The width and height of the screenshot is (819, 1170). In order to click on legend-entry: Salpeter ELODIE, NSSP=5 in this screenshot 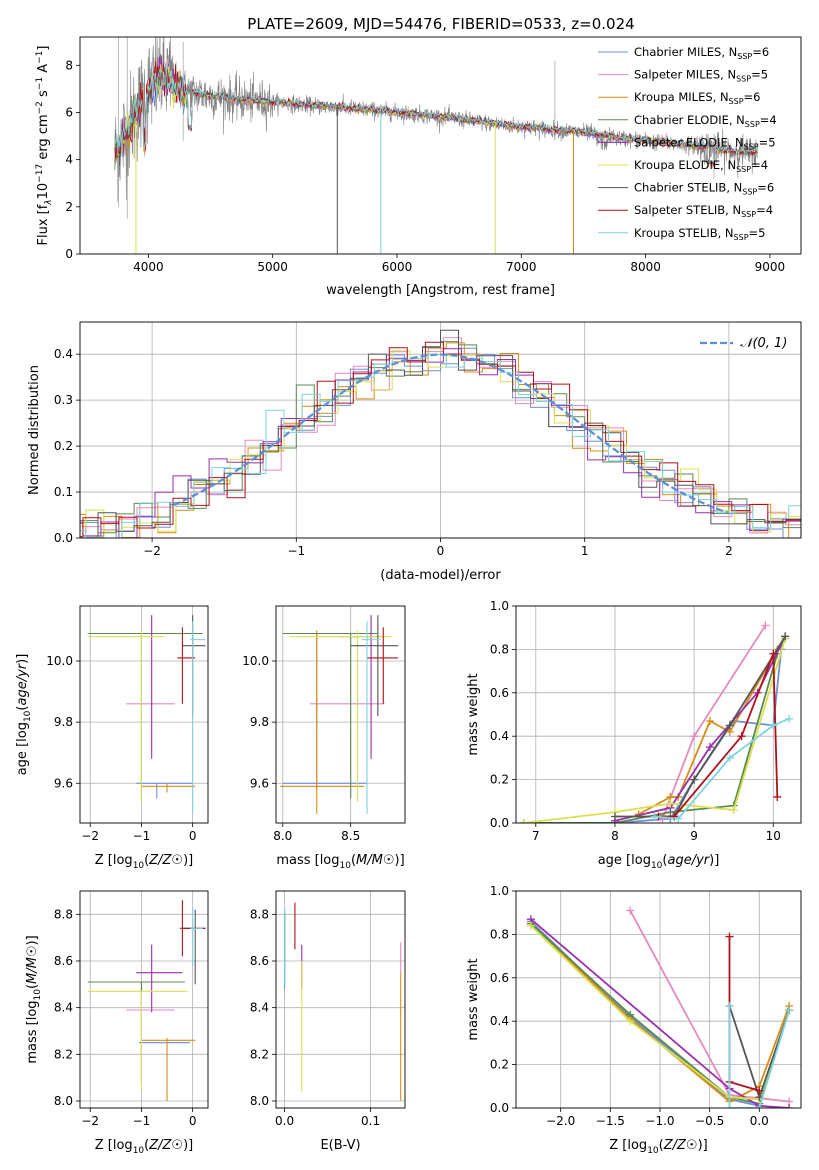, I will do `click(705, 143)`.